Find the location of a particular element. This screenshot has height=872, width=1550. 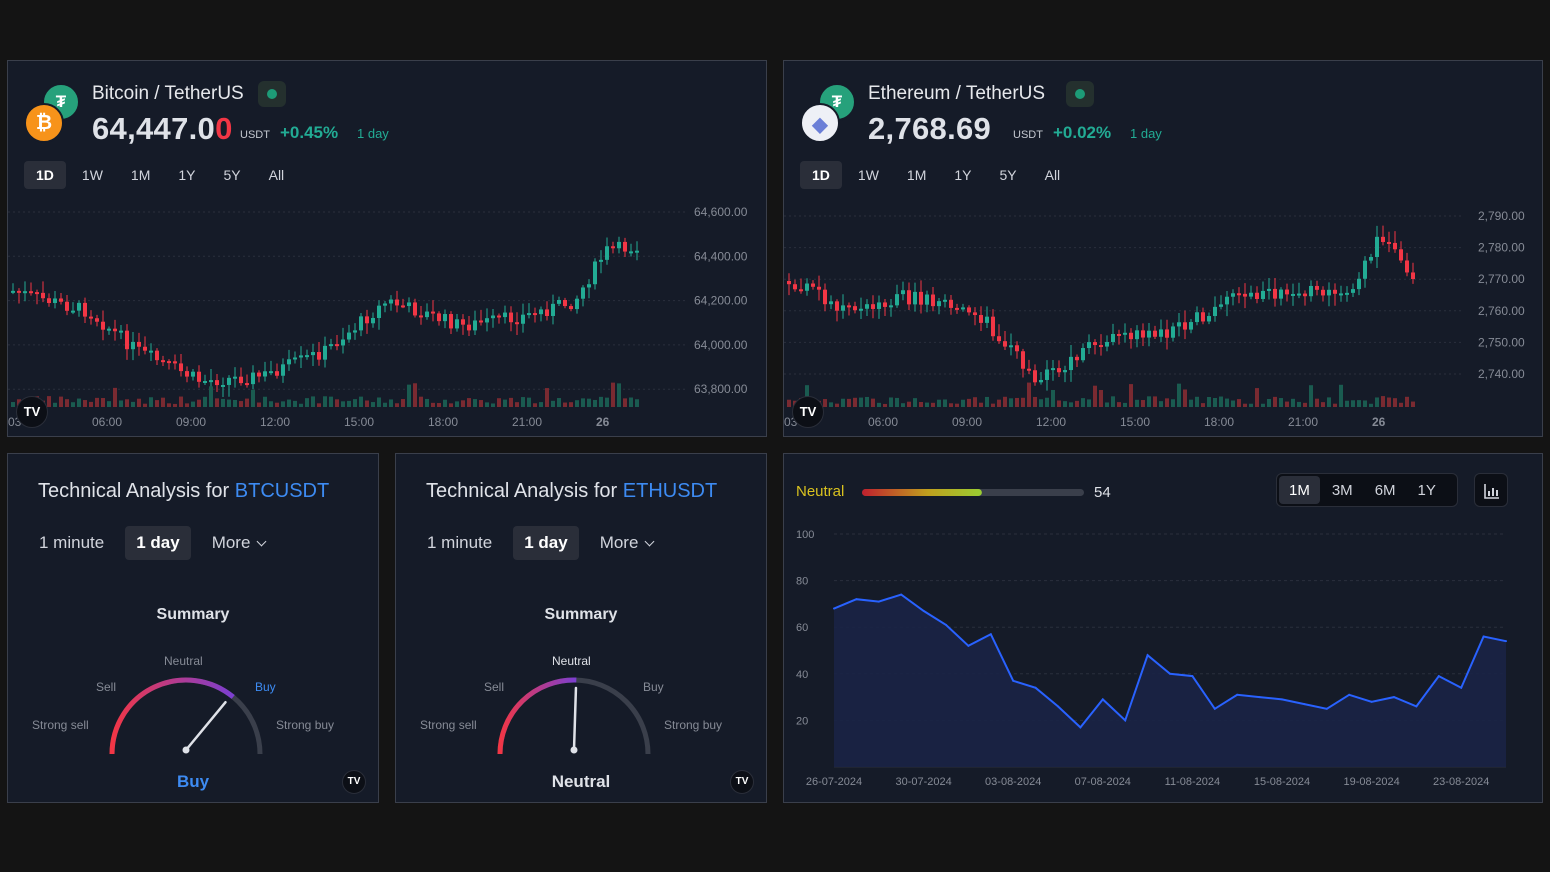

fg-range-1y: 1Y is located at coordinates (1426, 490).